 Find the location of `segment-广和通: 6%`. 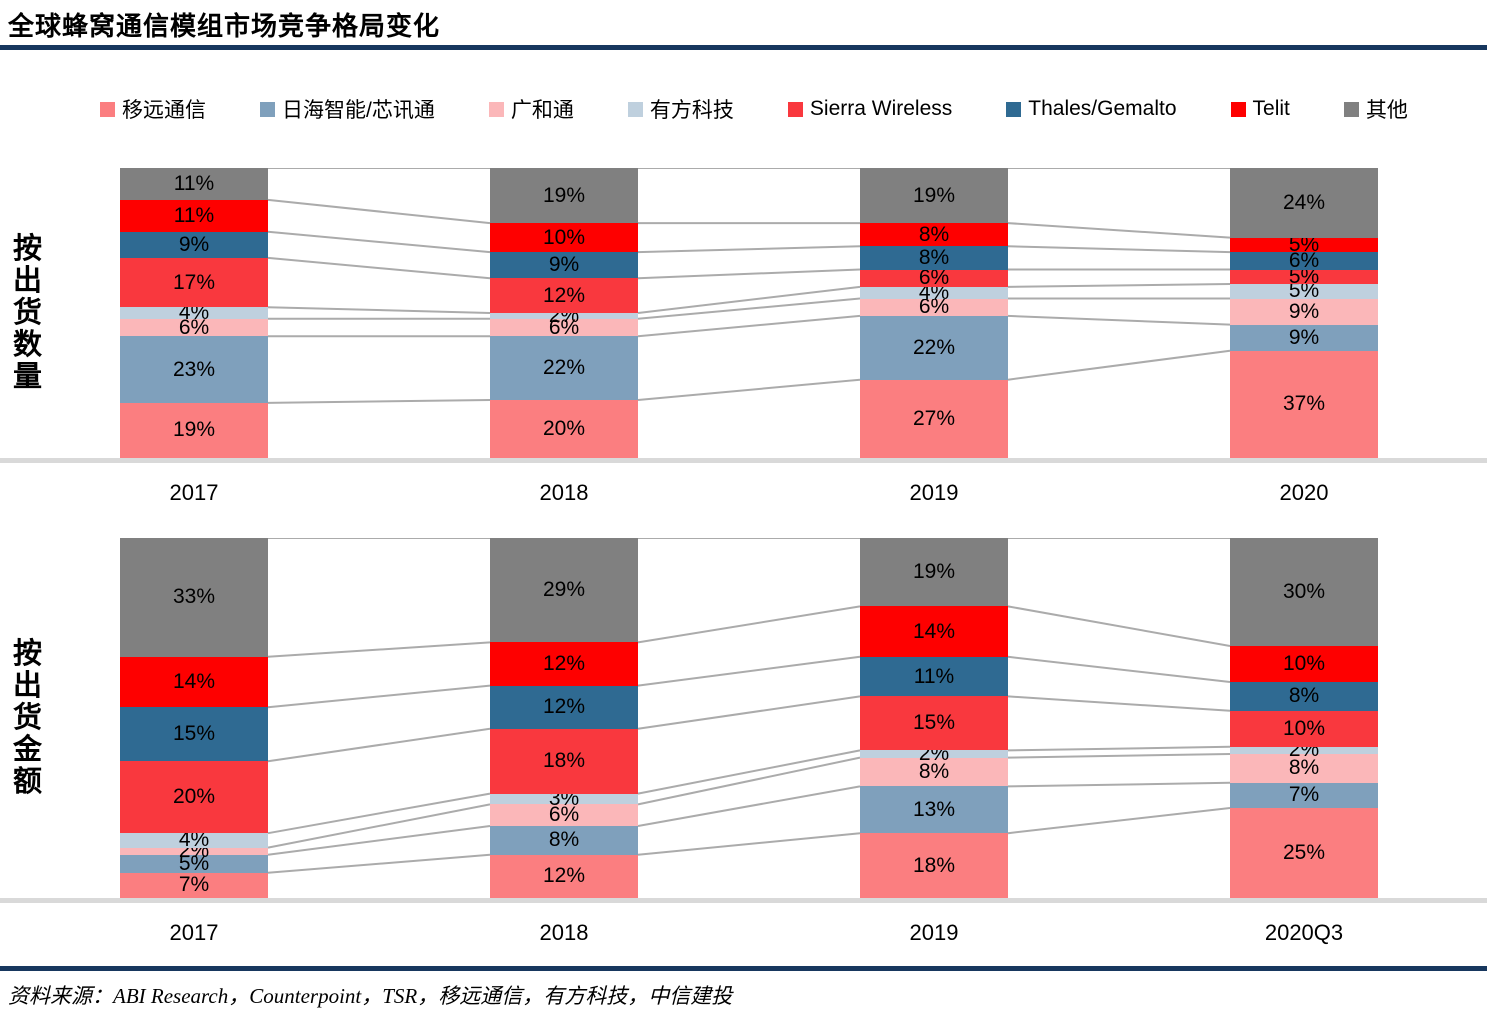

segment-广和通: 6% is located at coordinates (194, 327).